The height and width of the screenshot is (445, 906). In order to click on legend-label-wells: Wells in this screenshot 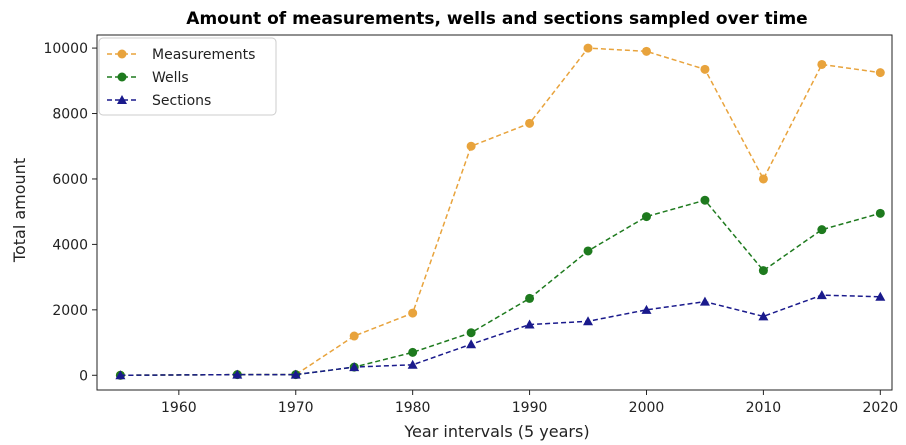, I will do `click(170, 78)`.